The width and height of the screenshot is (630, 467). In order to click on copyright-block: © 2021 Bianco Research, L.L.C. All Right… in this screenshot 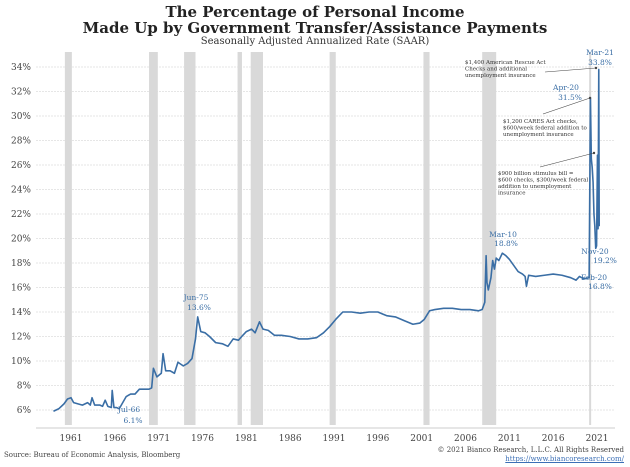, I will do `click(531, 455)`.